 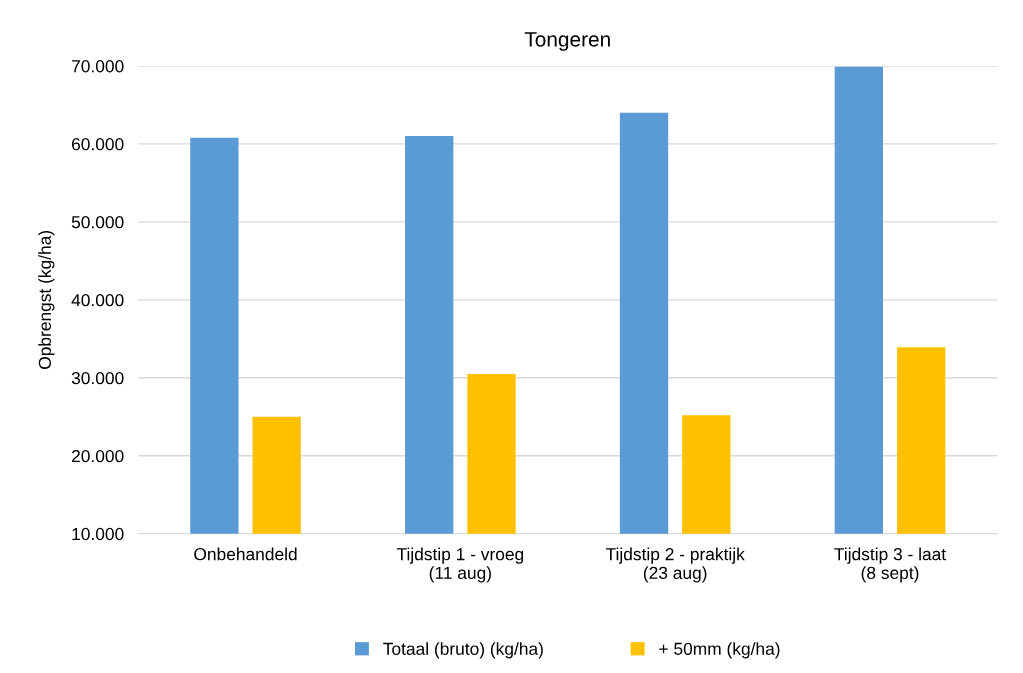 I want to click on x-tick-label: Onbehandeld, so click(x=245, y=554).